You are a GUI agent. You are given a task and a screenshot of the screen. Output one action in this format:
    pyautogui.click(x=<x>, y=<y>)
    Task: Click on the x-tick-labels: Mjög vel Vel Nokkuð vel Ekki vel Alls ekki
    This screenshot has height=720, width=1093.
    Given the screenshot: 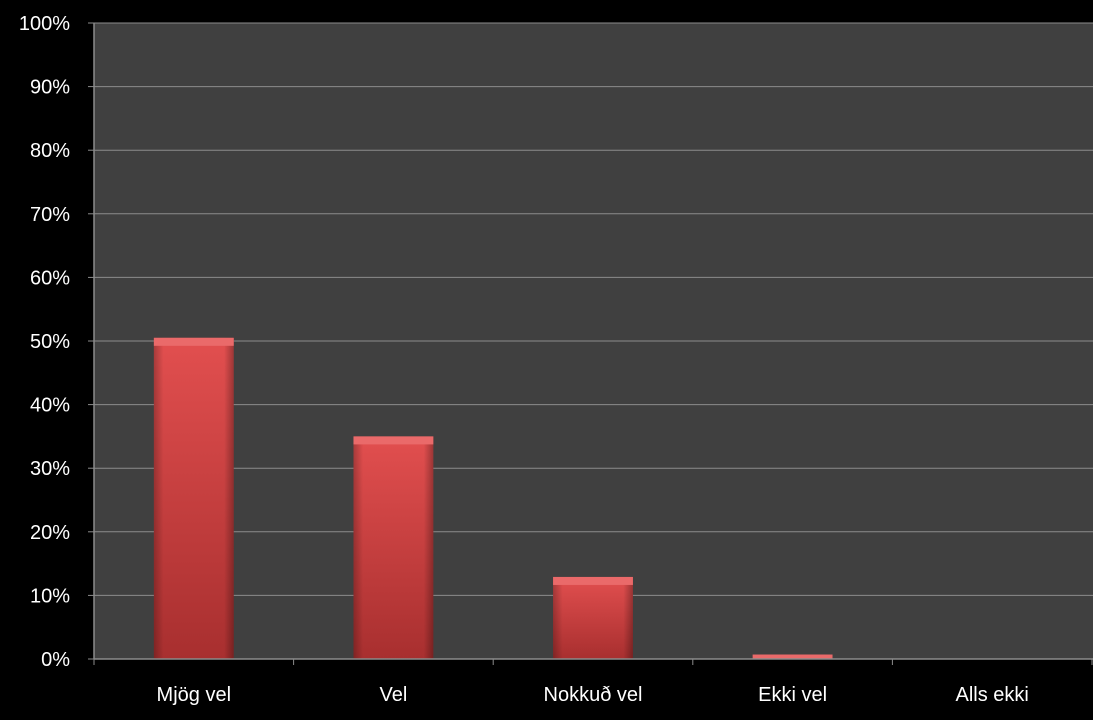 What is the action you would take?
    pyautogui.click(x=593, y=695)
    